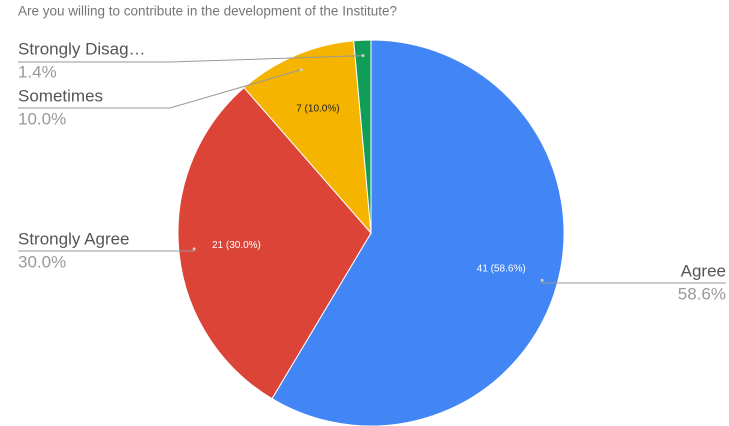  I want to click on category-label: Agree, so click(703, 270).